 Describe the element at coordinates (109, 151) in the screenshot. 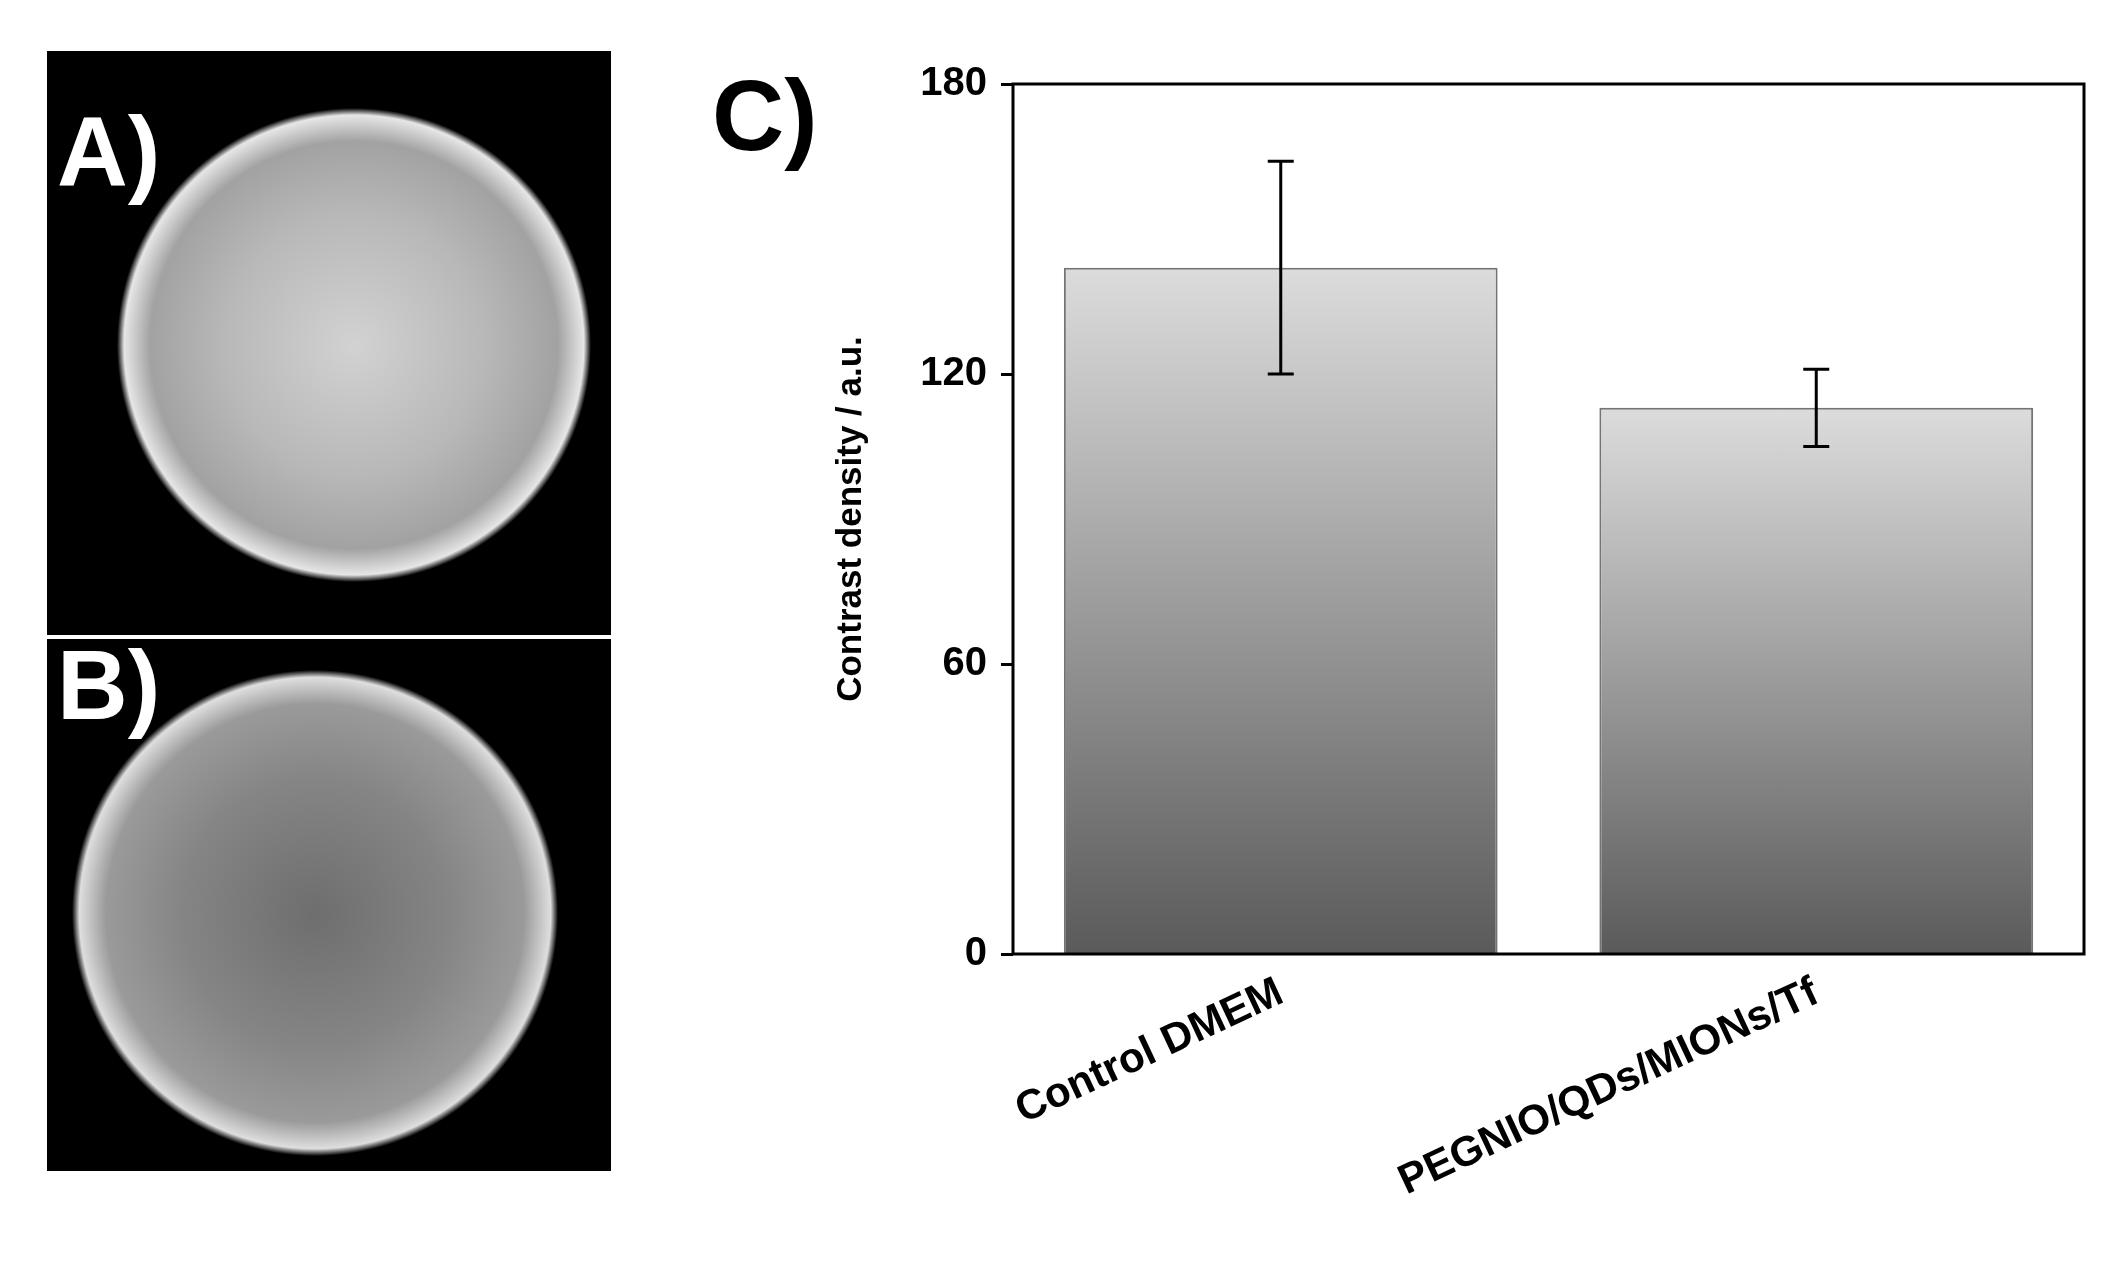

I see `text: A)` at that location.